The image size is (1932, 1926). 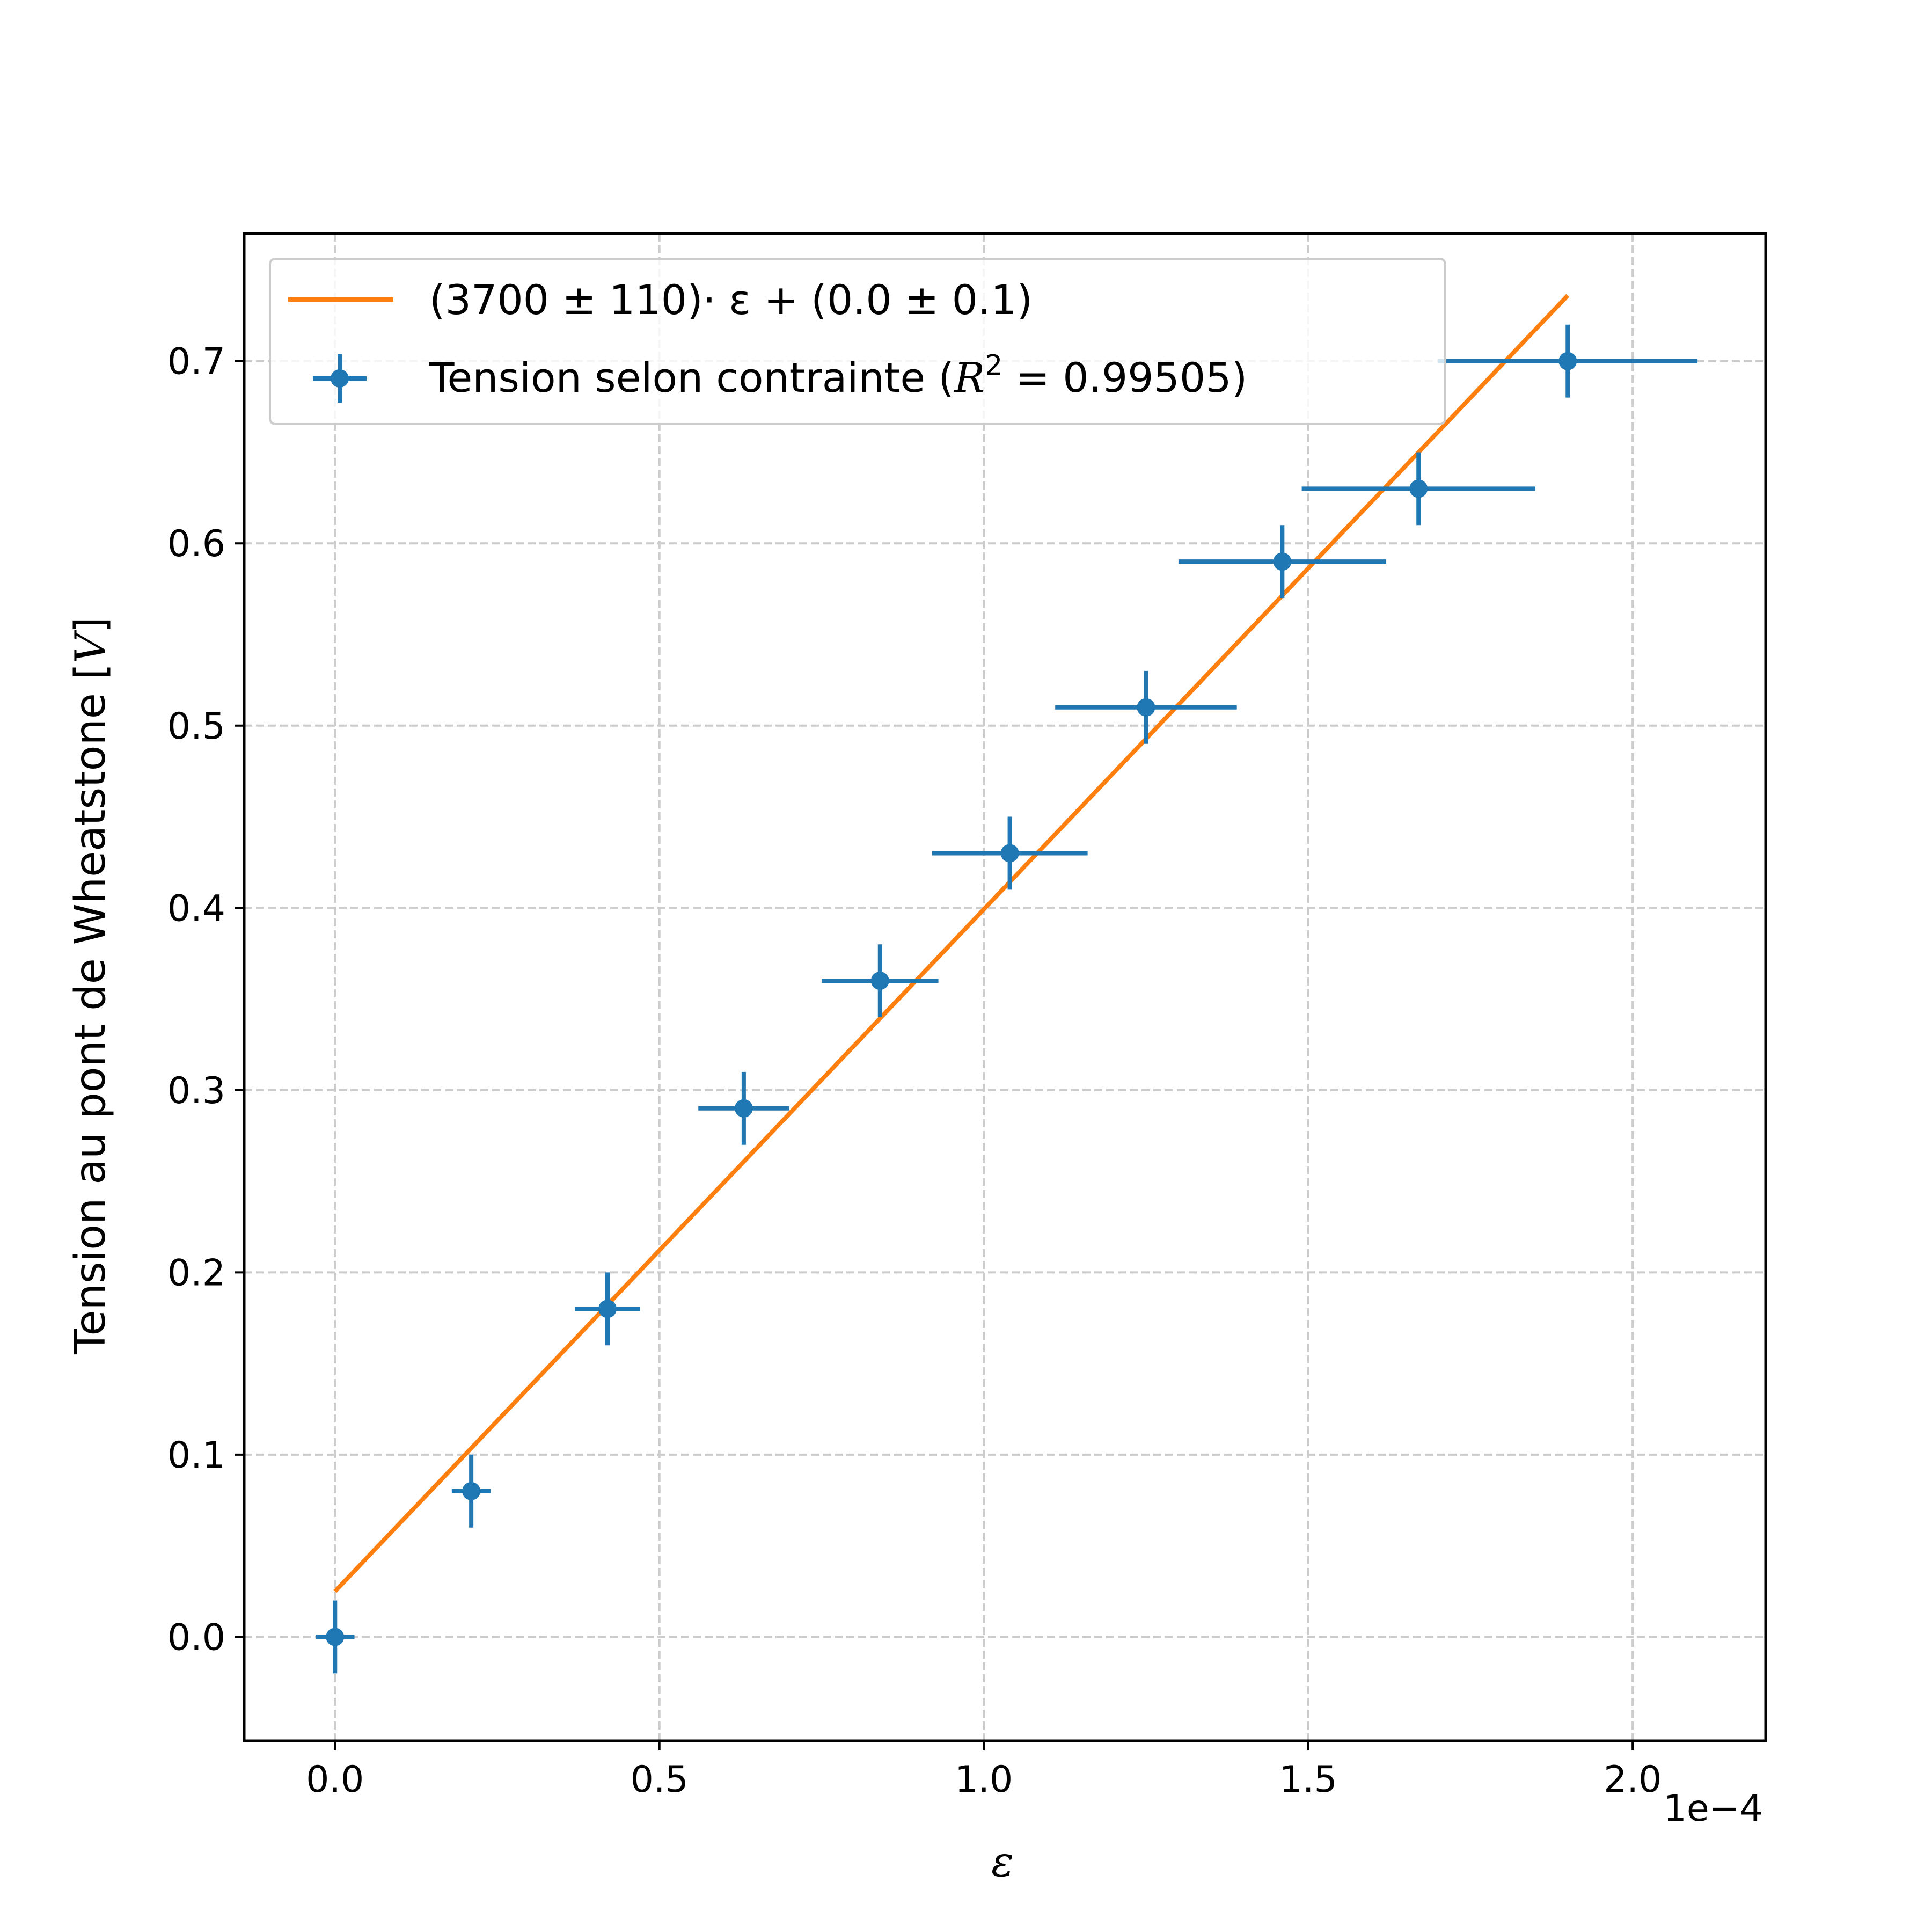 I want to click on y-tick-label: 0.4, so click(x=196, y=908).